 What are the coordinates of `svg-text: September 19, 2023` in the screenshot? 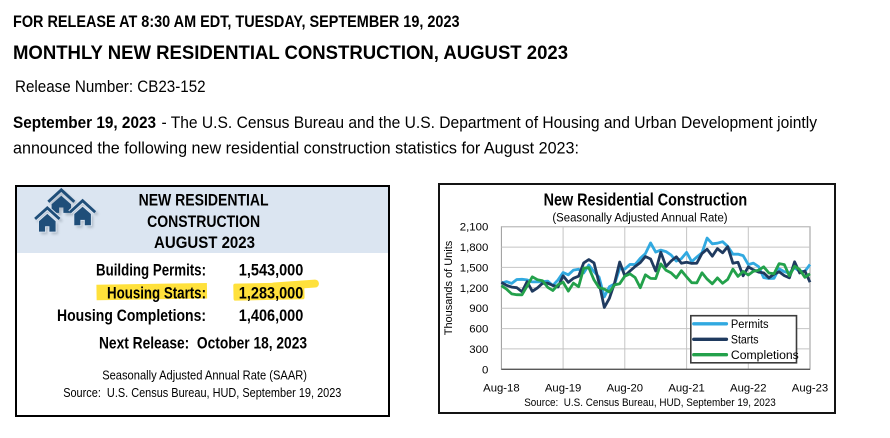 It's located at (84, 123).